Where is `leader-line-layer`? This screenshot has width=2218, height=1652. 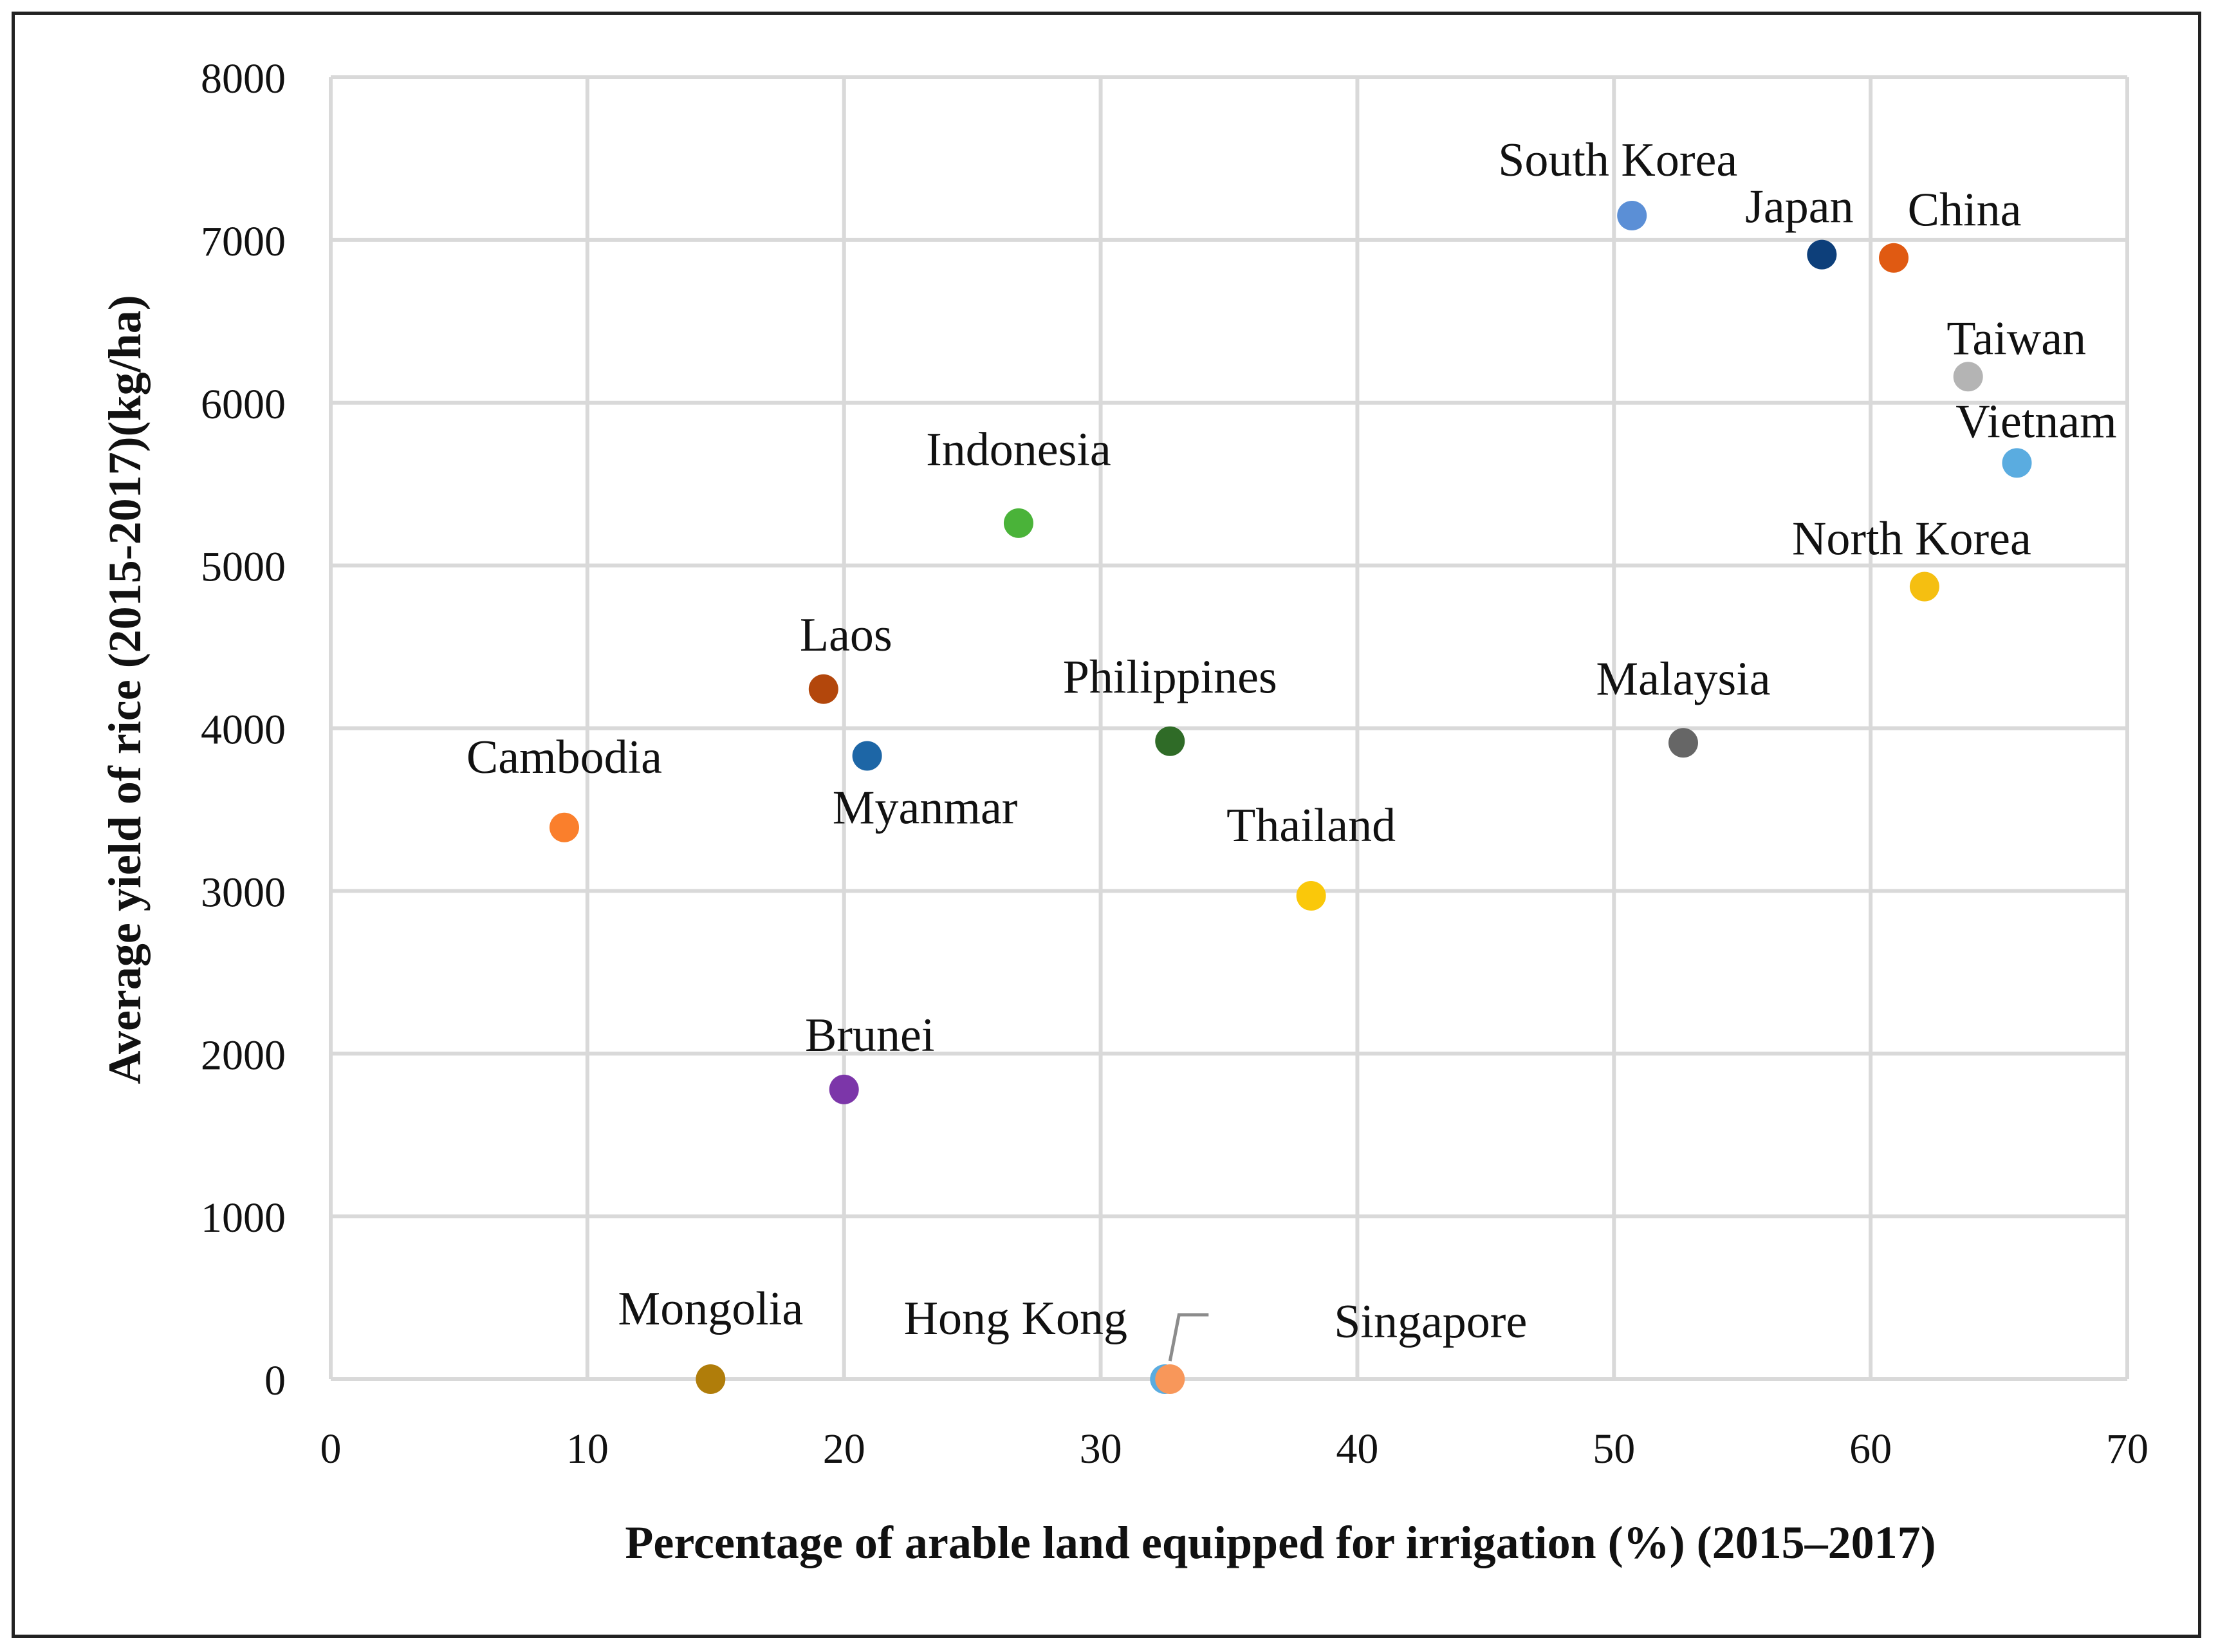 leader-line-layer is located at coordinates (1188, 1337).